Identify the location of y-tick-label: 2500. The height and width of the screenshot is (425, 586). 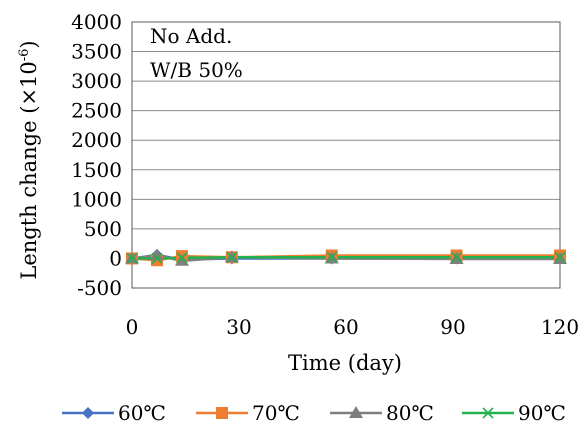
(96, 111).